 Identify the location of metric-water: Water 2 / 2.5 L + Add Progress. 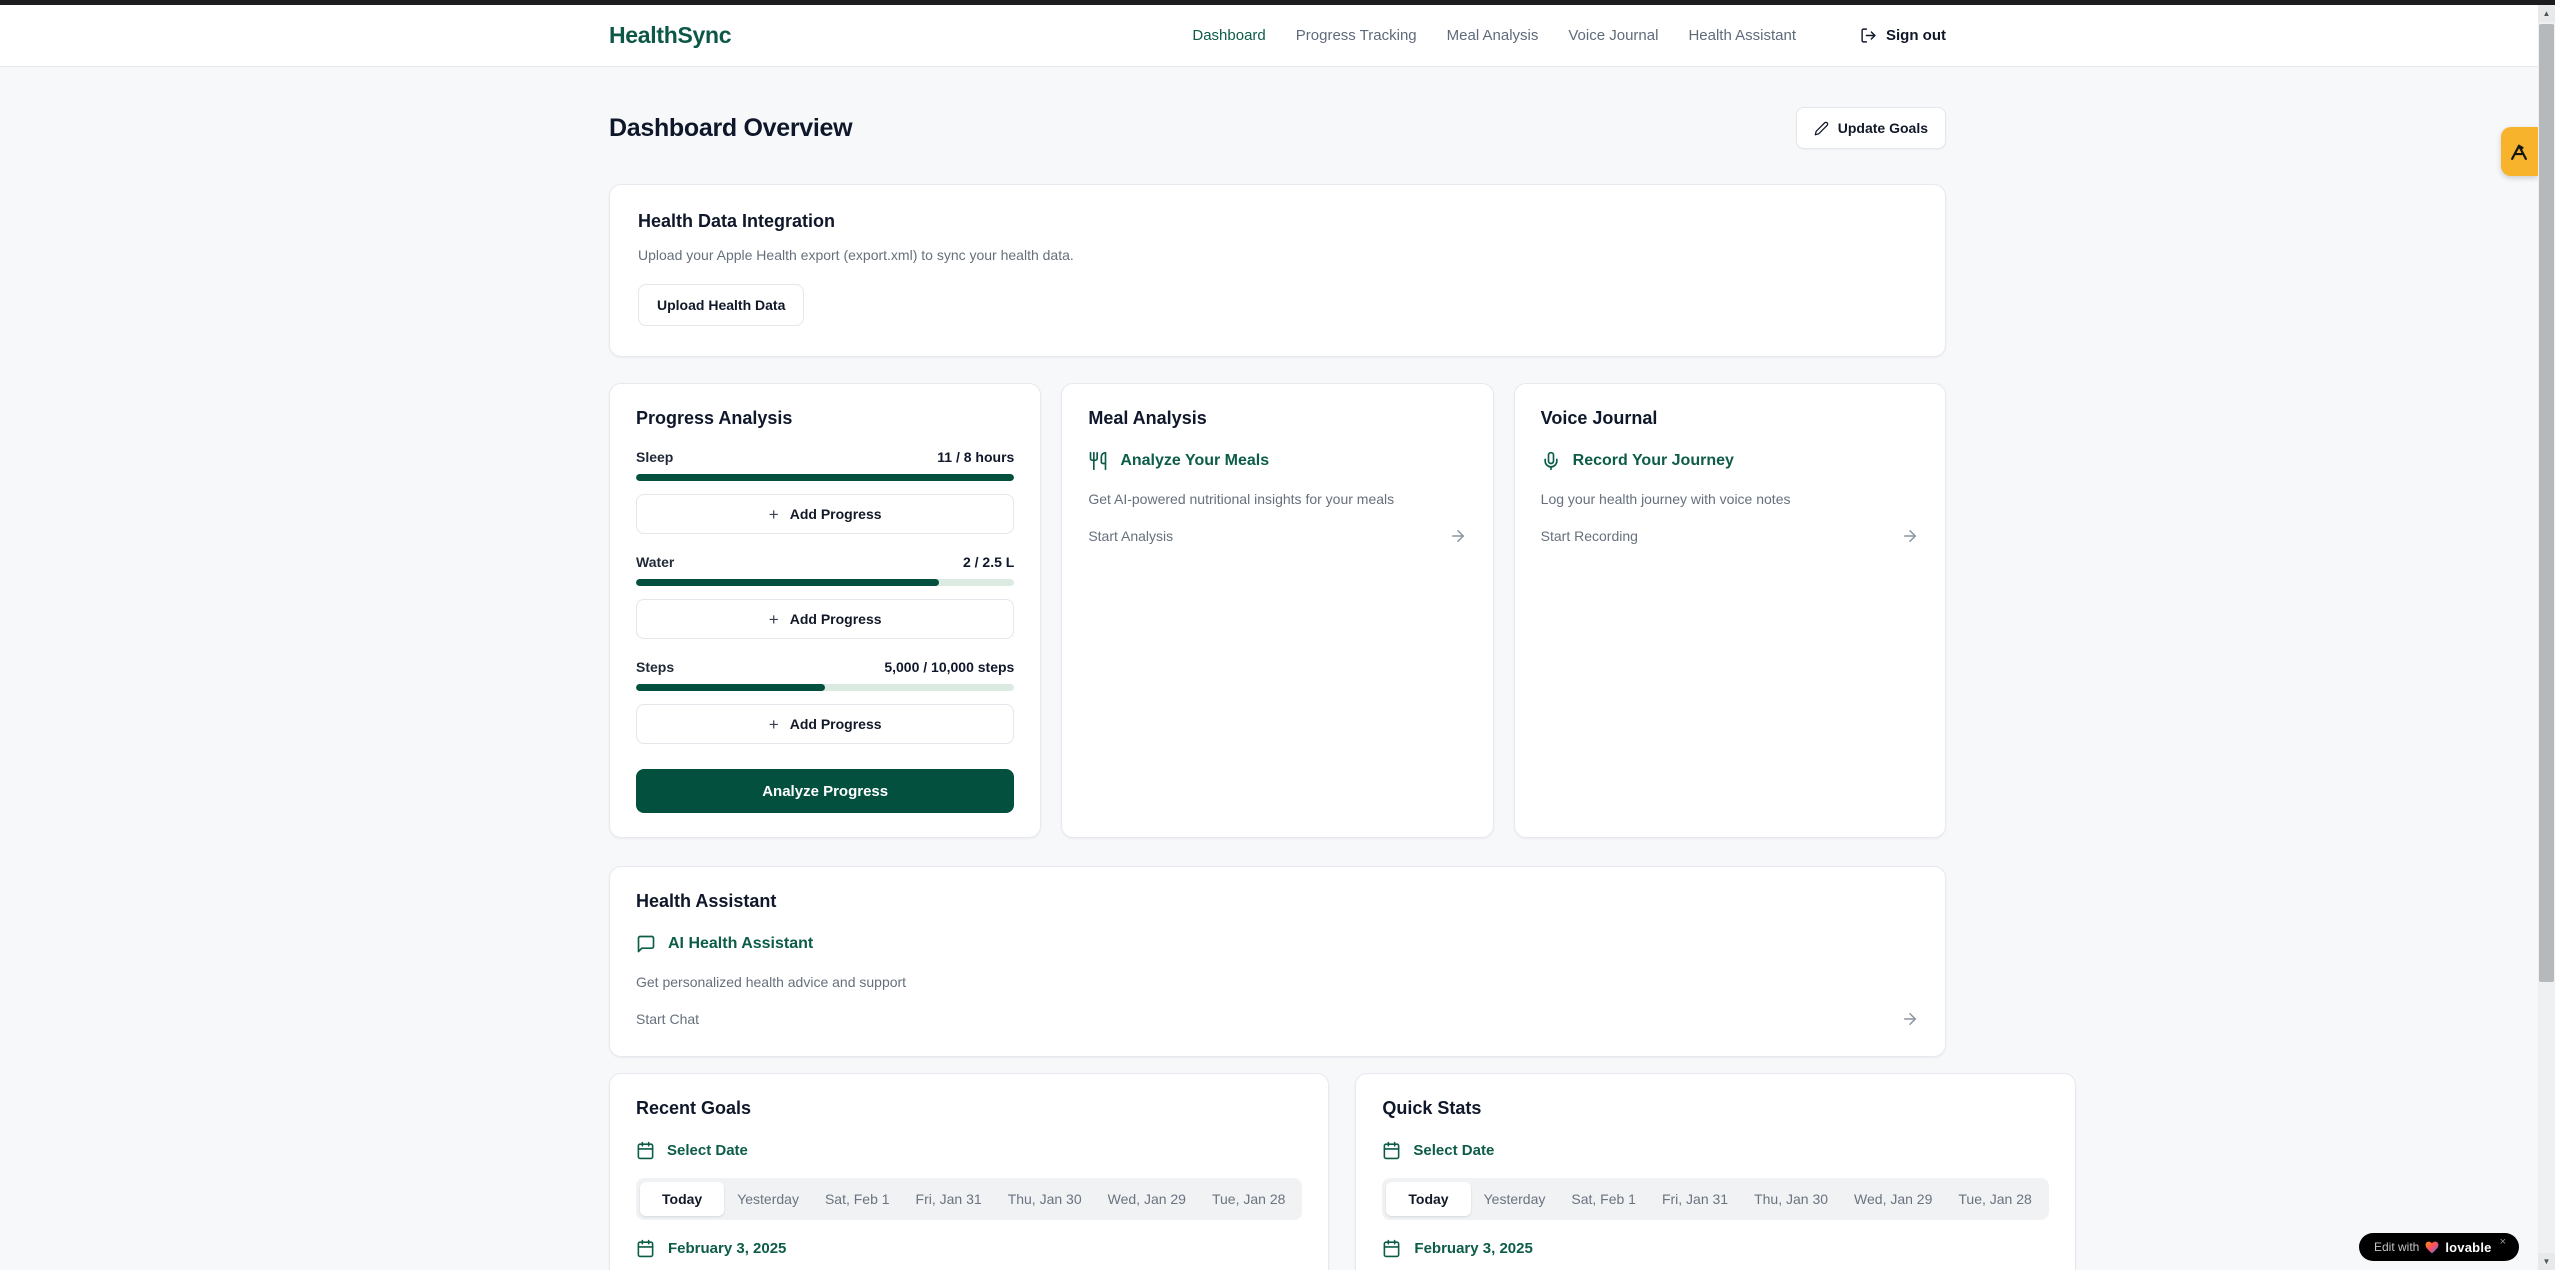
(825, 596).